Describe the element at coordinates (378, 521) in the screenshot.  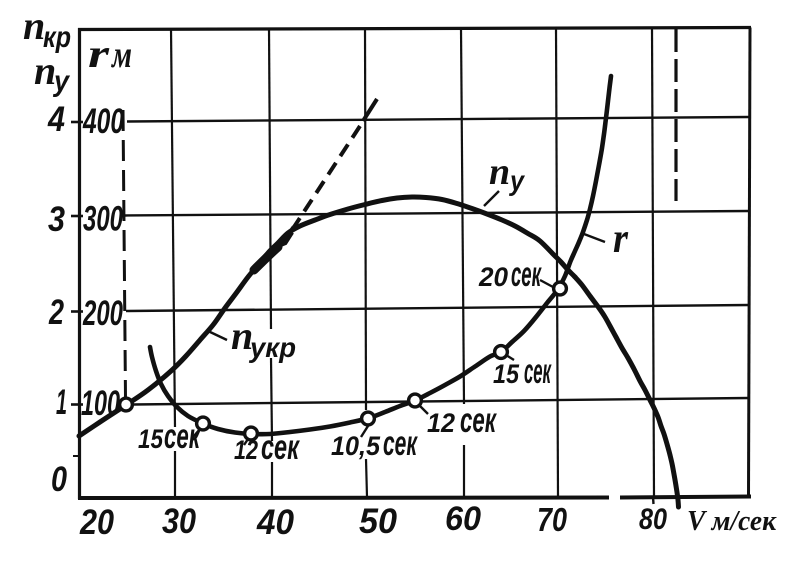
I see `svg-text: 50` at that location.